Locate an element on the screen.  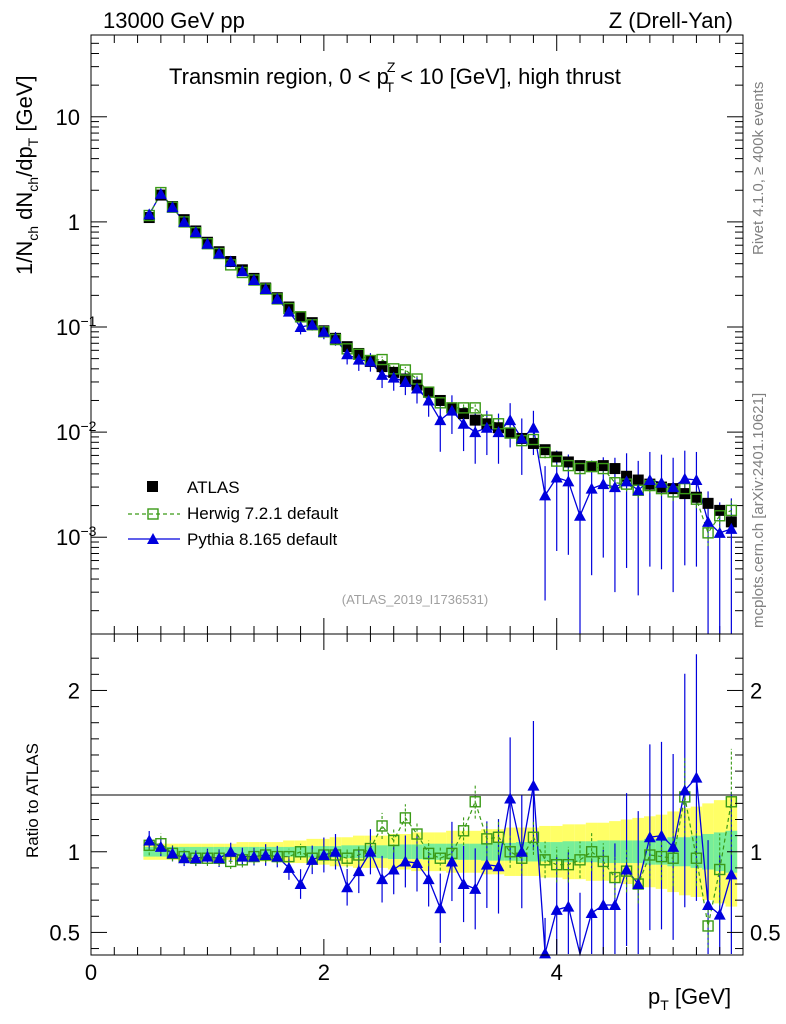
y-tick-label: 10⁻³ is located at coordinates (76, 536).